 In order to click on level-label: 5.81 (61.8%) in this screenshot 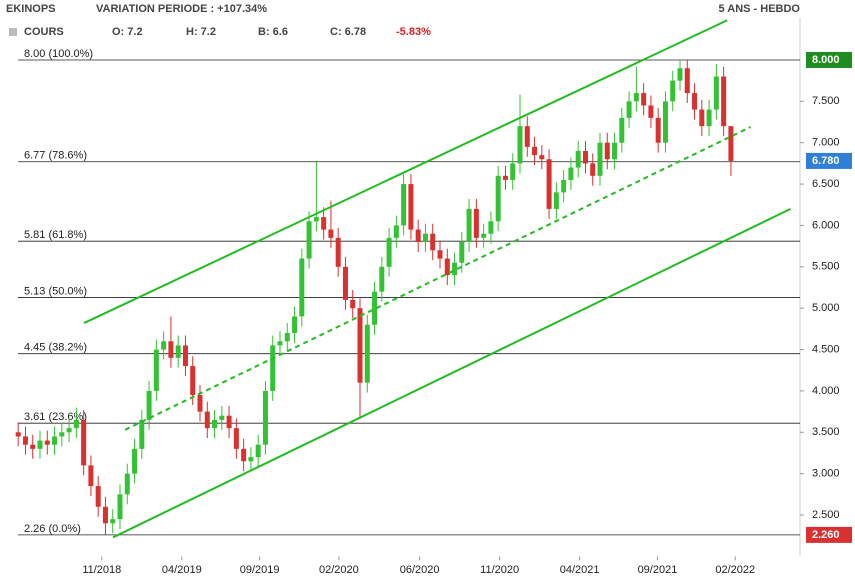, I will do `click(55, 235)`.